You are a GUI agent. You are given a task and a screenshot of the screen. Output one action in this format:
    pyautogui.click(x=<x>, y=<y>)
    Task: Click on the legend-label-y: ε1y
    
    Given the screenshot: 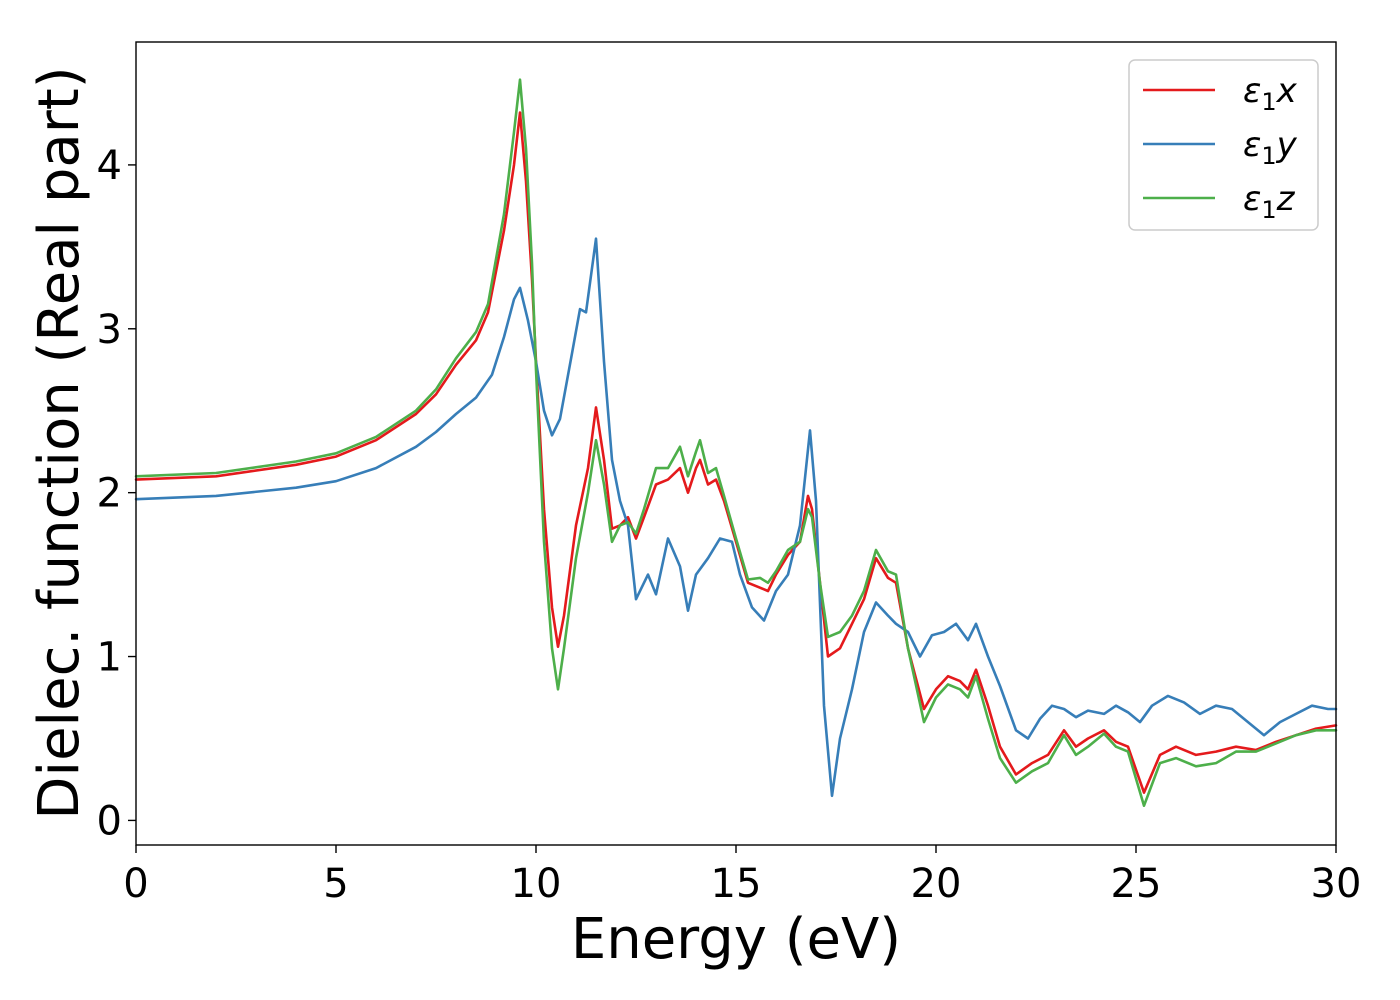 What is the action you would take?
    pyautogui.click(x=1270, y=147)
    